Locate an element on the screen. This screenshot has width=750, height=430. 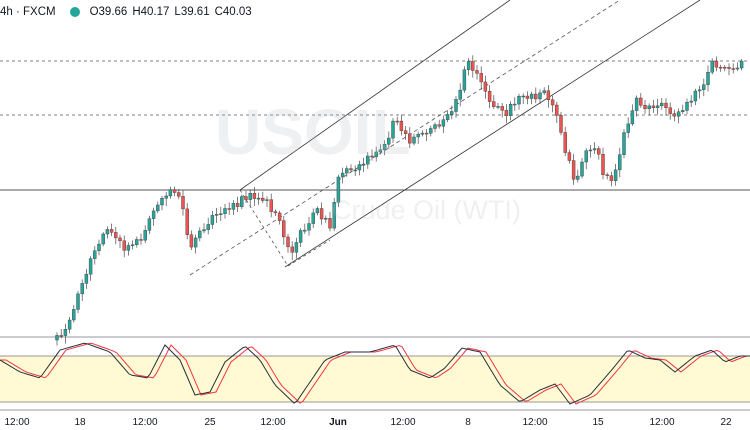
time-axis-label: 15 is located at coordinates (598, 422).